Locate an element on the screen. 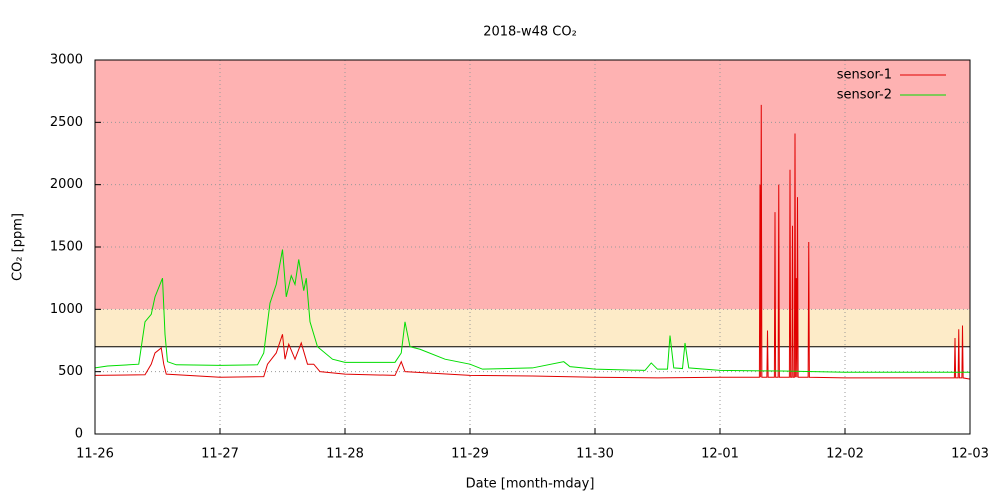 The height and width of the screenshot is (500, 1000). y-tick-label: 2000 is located at coordinates (66, 184).